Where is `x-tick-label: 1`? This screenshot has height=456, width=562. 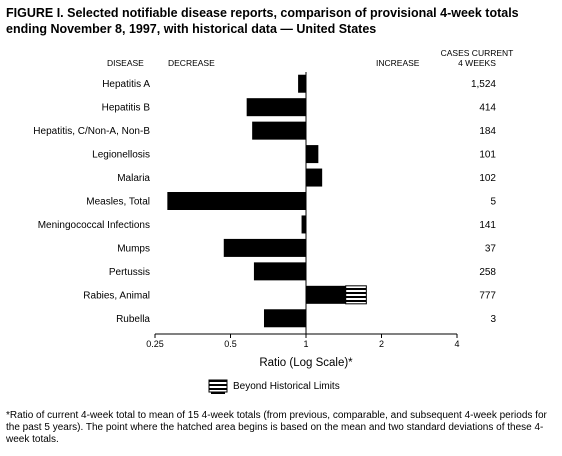
x-tick-label: 1 is located at coordinates (305, 344).